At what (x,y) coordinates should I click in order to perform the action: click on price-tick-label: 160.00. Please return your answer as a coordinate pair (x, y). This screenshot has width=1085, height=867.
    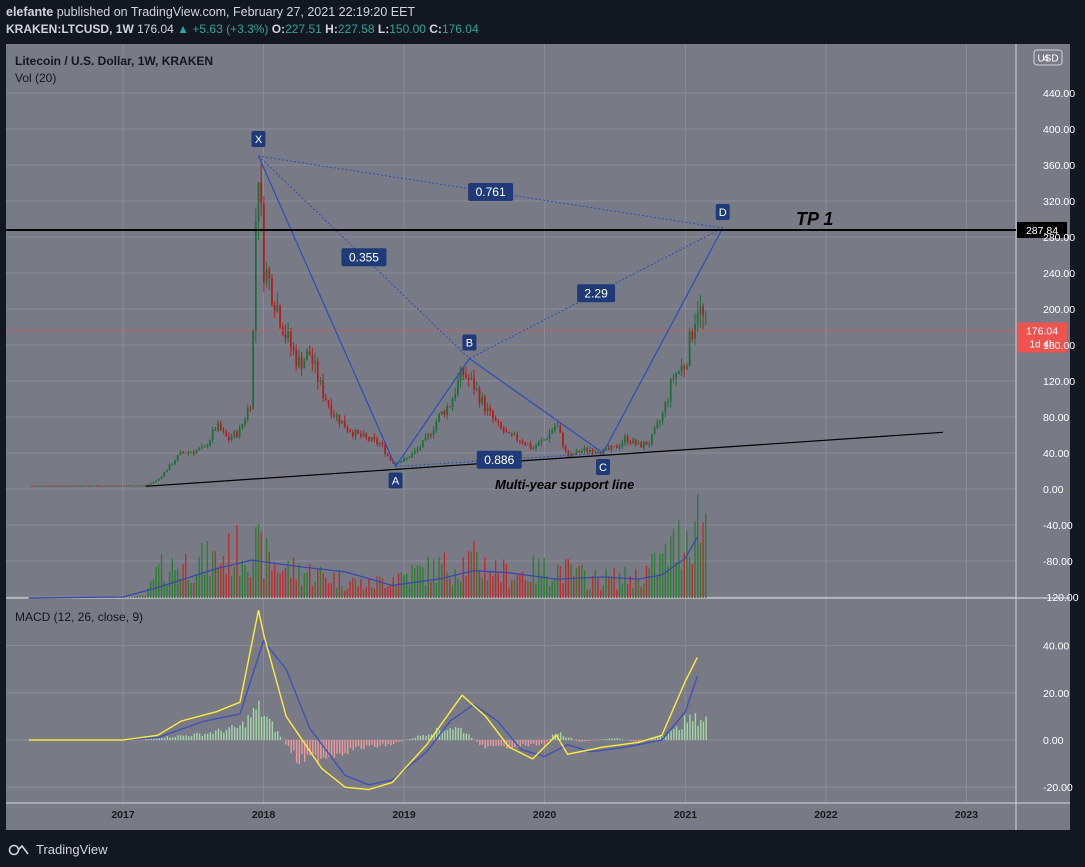
    Looking at the image, I should click on (1059, 346).